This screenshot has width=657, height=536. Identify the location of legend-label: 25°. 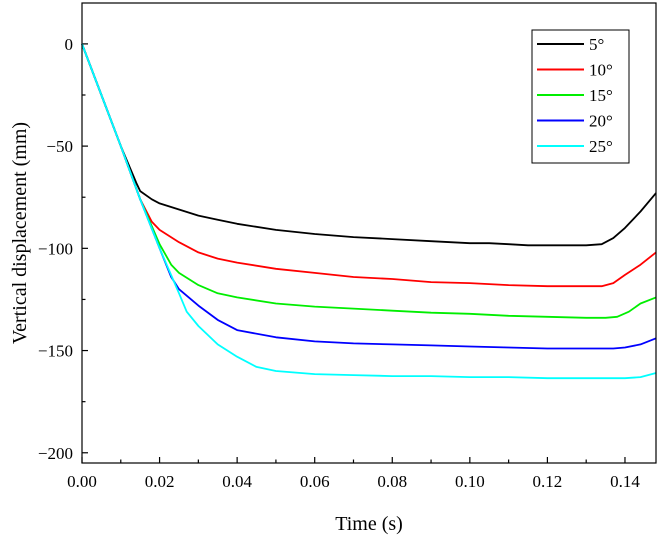
(601, 146).